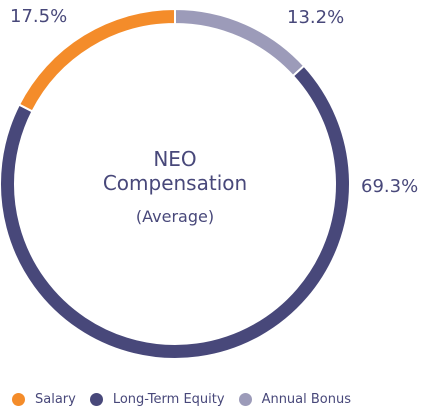  What do you see at coordinates (175, 216) in the screenshot?
I see `center-subtitle: (Average)` at bounding box center [175, 216].